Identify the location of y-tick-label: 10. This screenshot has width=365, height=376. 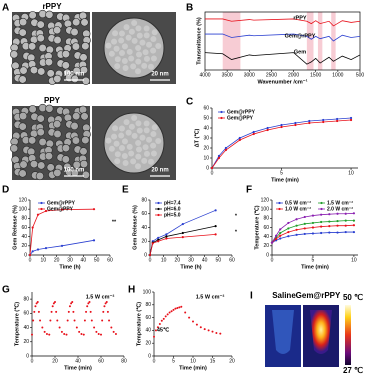
(206, 158).